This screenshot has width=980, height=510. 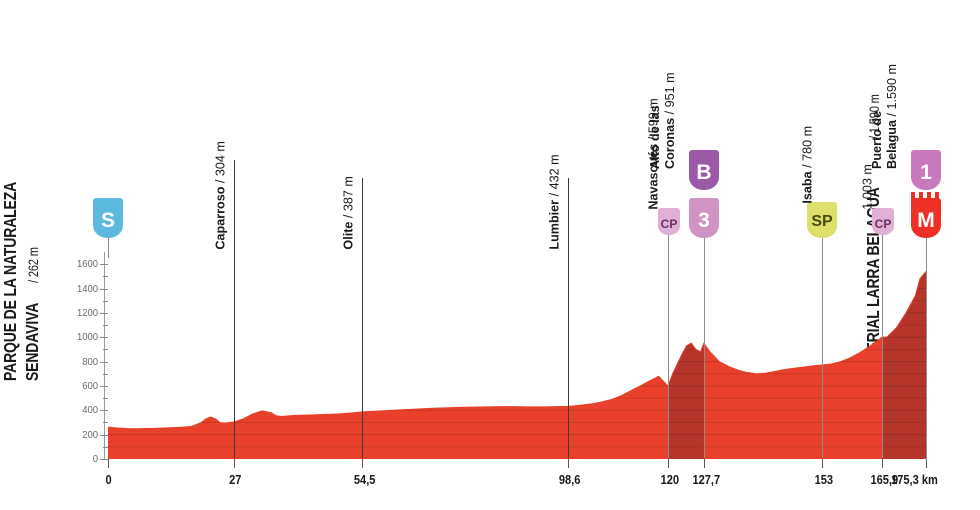 I want to click on label-cp-1003: 1.003 m, so click(x=867, y=187).